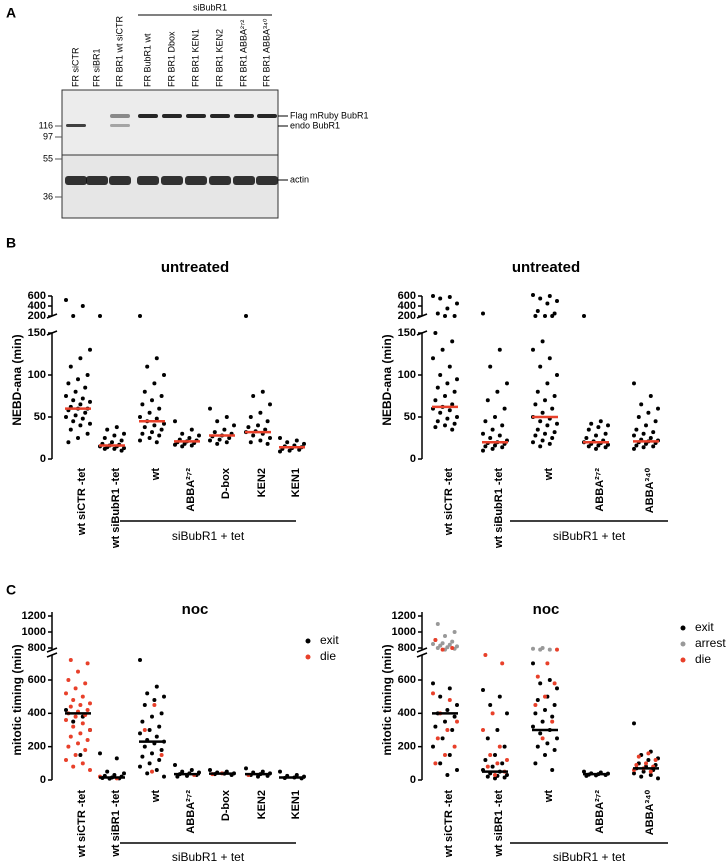 This screenshot has height=864, width=727. What do you see at coordinates (683, 628) in the screenshot?
I see `legend-marker` at bounding box center [683, 628].